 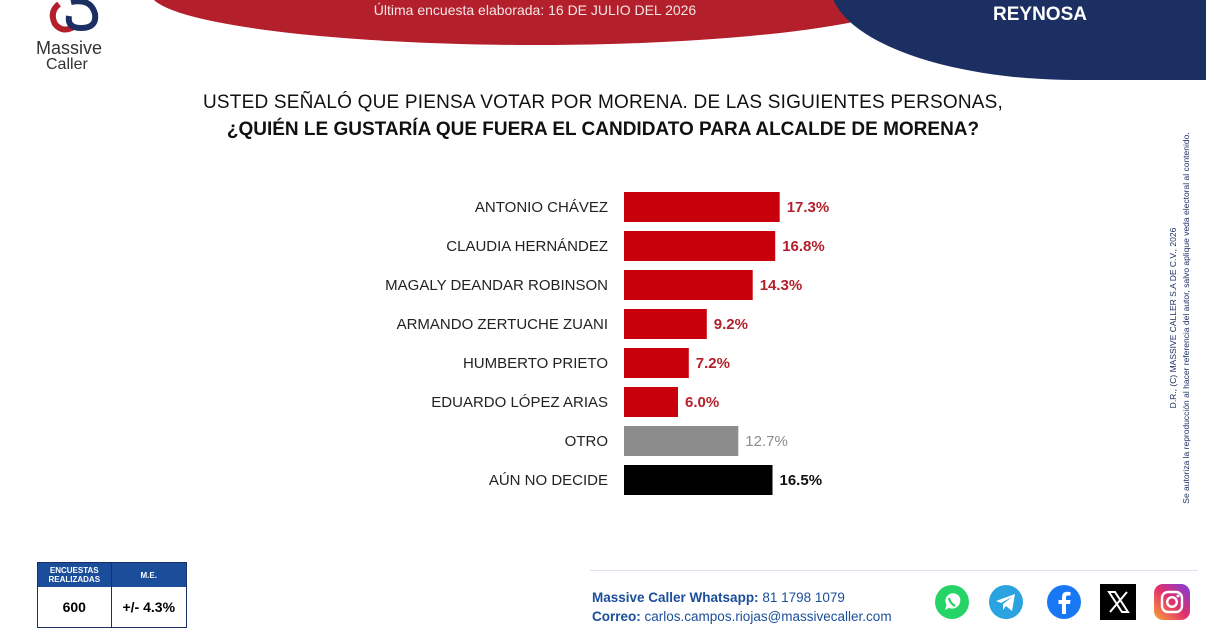 What do you see at coordinates (535, 363) in the screenshot?
I see `category-label: HUMBERTO PRIETO` at bounding box center [535, 363].